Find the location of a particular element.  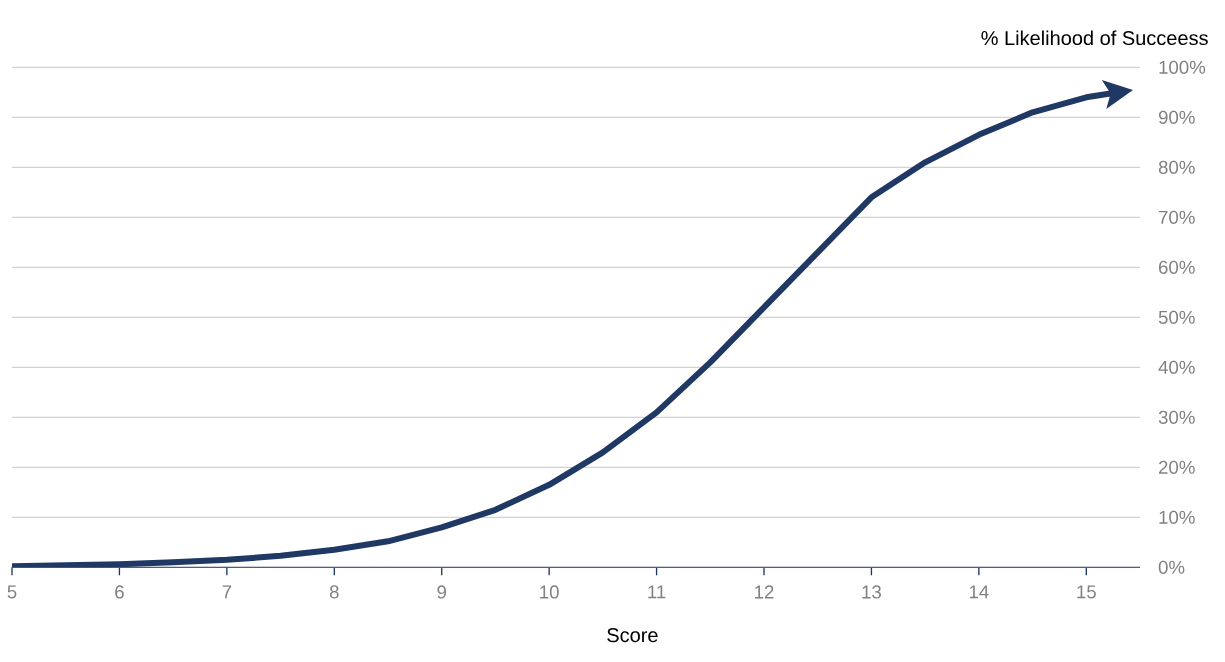

x-tick-label: 8 is located at coordinates (334, 592).